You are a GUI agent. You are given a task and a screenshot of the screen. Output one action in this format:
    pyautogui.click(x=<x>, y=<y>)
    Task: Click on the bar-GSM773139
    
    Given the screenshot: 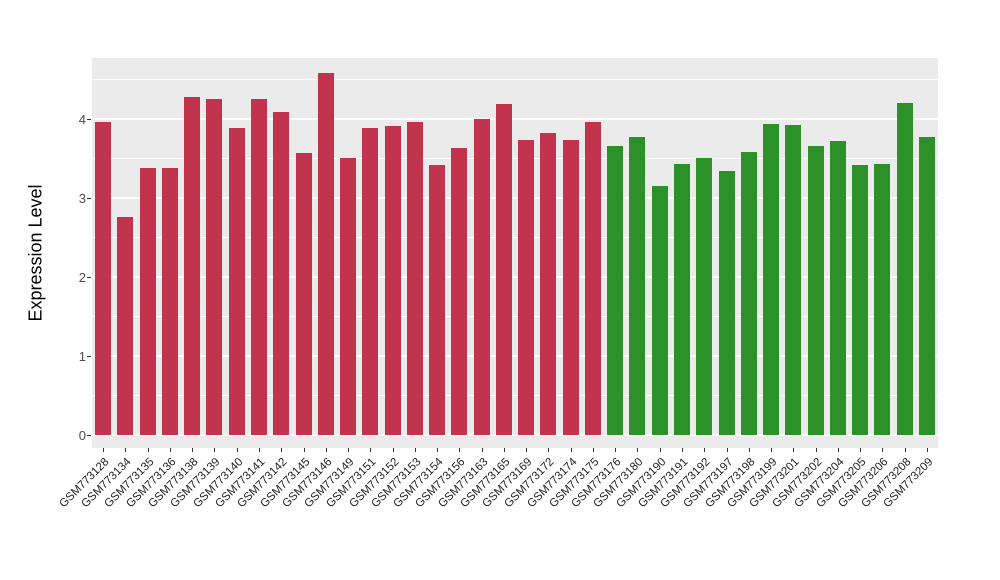 What is the action you would take?
    pyautogui.click(x=214, y=267)
    